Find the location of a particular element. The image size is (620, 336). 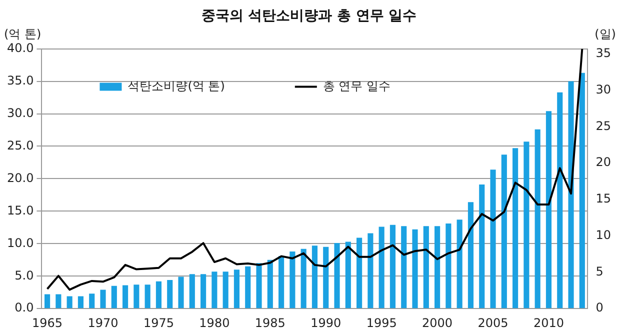

y2-tick-label: 35 is located at coordinates (604, 53).